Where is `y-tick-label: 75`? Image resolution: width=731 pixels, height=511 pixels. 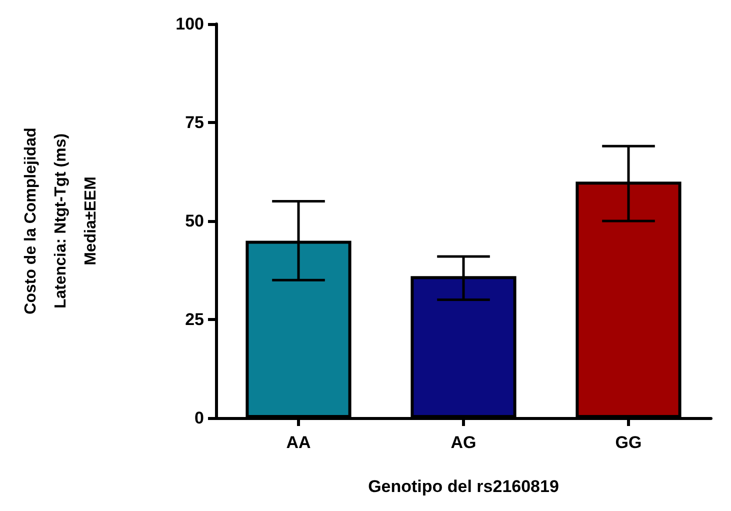
y-tick-label: 75 is located at coordinates (194, 122).